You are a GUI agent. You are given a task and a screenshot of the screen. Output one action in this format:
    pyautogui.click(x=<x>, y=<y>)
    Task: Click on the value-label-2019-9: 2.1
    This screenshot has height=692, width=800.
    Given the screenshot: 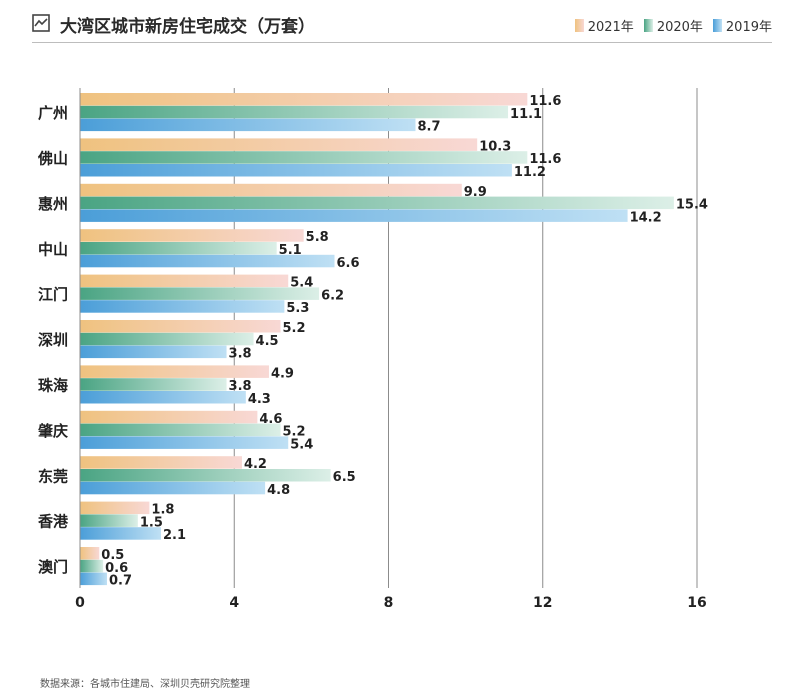 What is the action you would take?
    pyautogui.click(x=174, y=535)
    